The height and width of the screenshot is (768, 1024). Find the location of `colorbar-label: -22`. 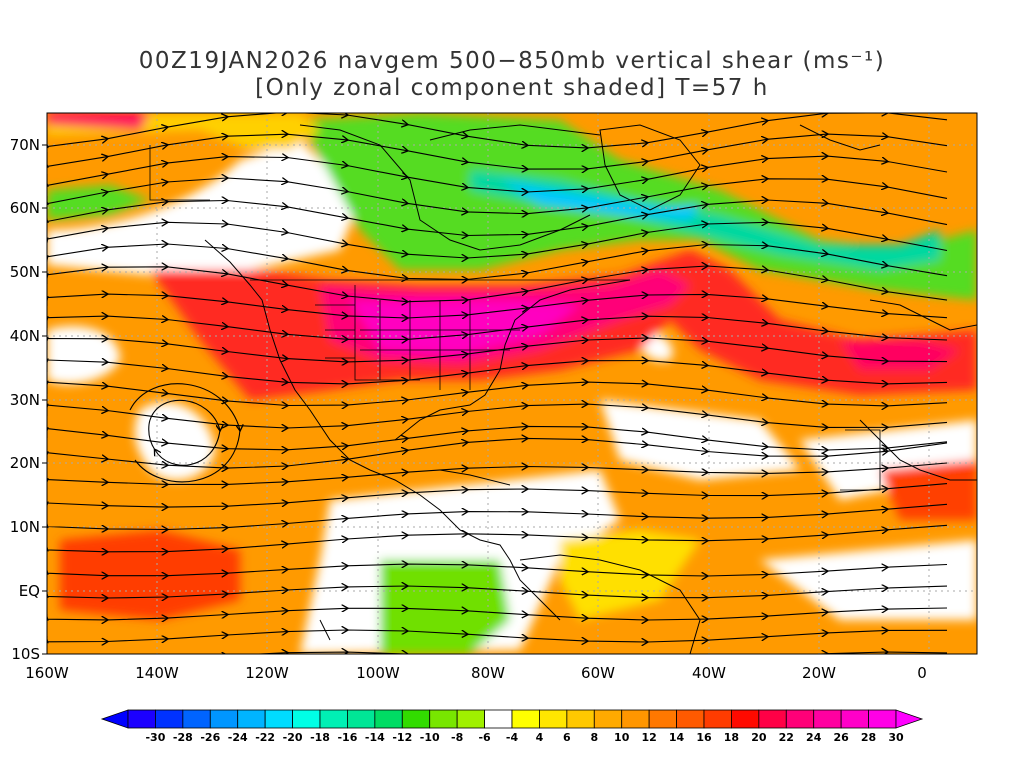

colorbar-label: -22 is located at coordinates (265, 737).